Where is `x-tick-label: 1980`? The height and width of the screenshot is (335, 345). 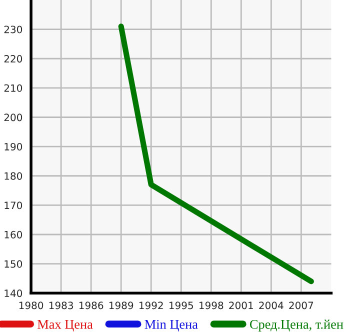
x-tick-label: 1980 is located at coordinates (31, 306).